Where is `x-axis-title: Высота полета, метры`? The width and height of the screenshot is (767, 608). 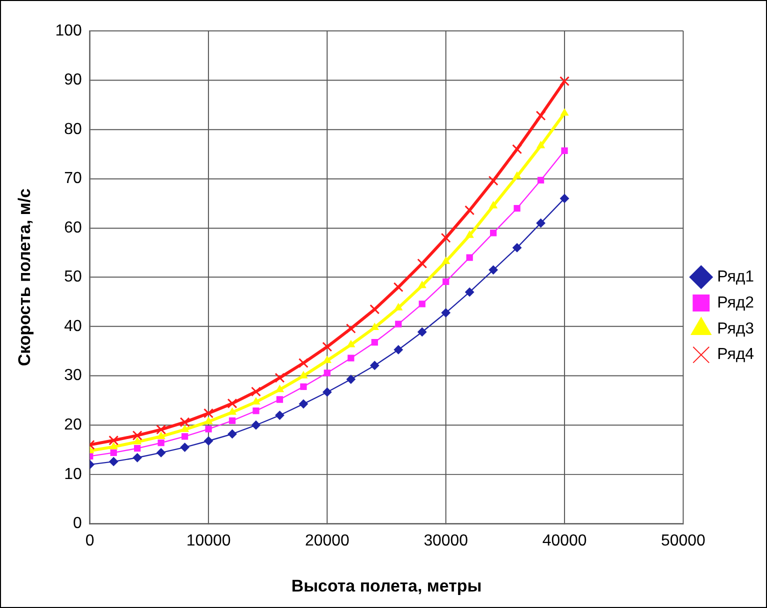 x-axis-title: Высота полета, метры is located at coordinates (386, 586).